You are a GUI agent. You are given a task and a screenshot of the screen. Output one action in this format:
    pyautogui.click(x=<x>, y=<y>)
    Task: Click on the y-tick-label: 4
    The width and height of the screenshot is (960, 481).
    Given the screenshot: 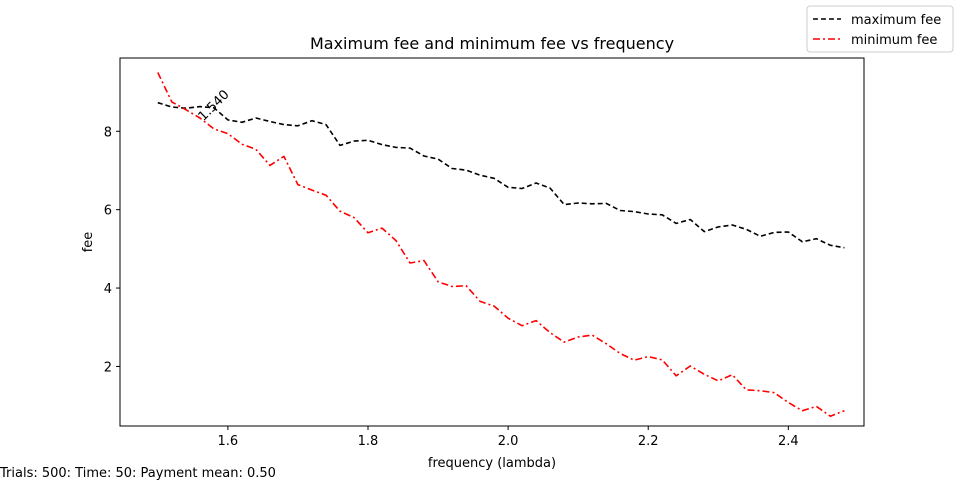 What is the action you would take?
    pyautogui.click(x=108, y=289)
    